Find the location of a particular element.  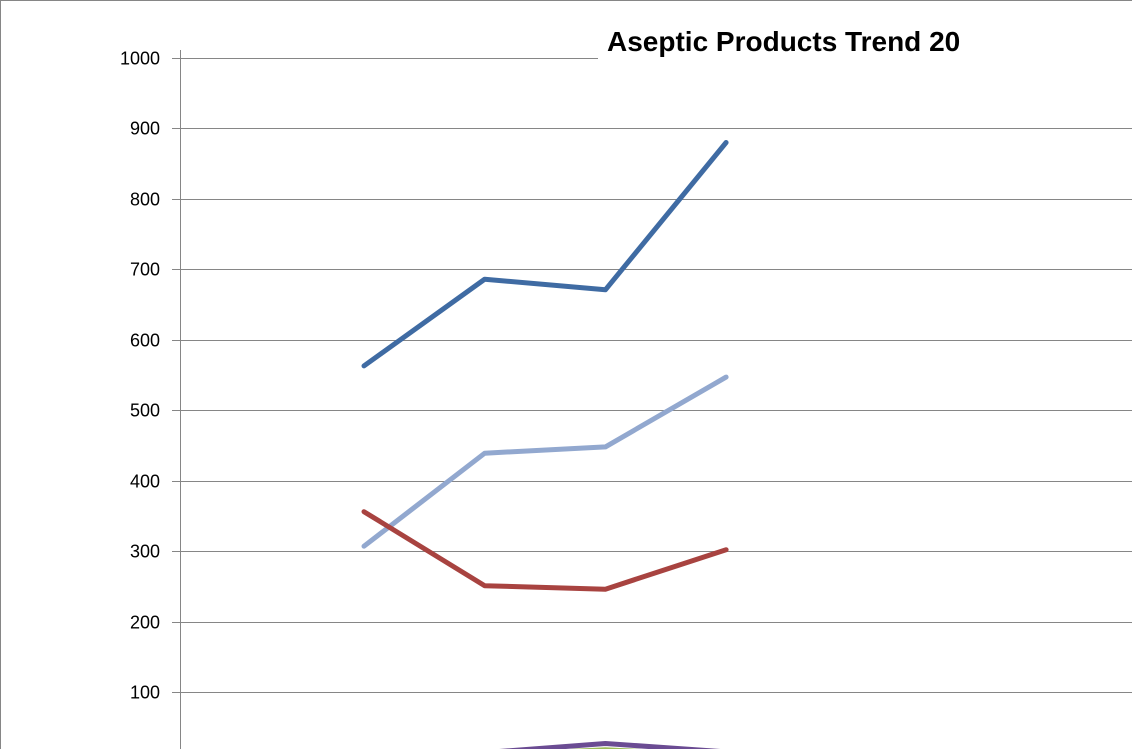

y-tick-label: 300 is located at coordinates (145, 552).